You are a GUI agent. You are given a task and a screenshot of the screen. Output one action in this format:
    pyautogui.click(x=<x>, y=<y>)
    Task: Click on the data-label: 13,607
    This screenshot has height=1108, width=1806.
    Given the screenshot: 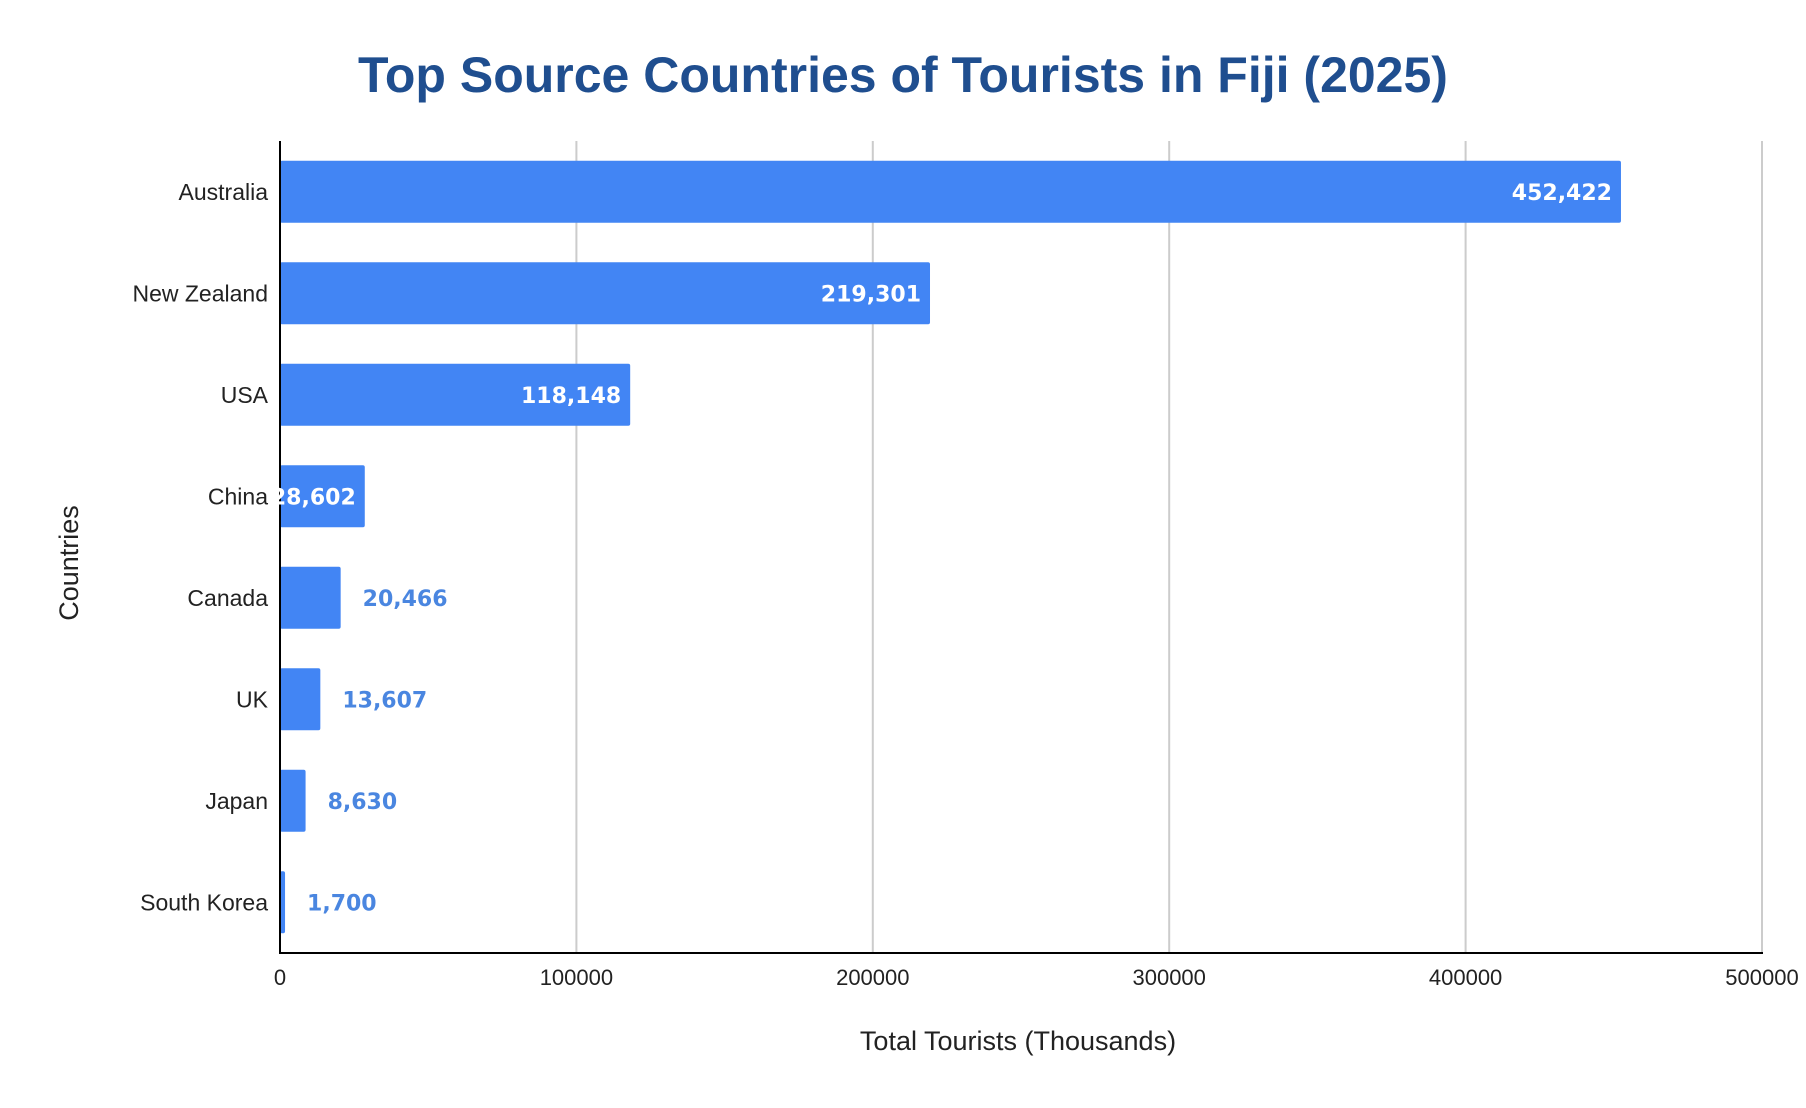 What is the action you would take?
    pyautogui.click(x=384, y=700)
    